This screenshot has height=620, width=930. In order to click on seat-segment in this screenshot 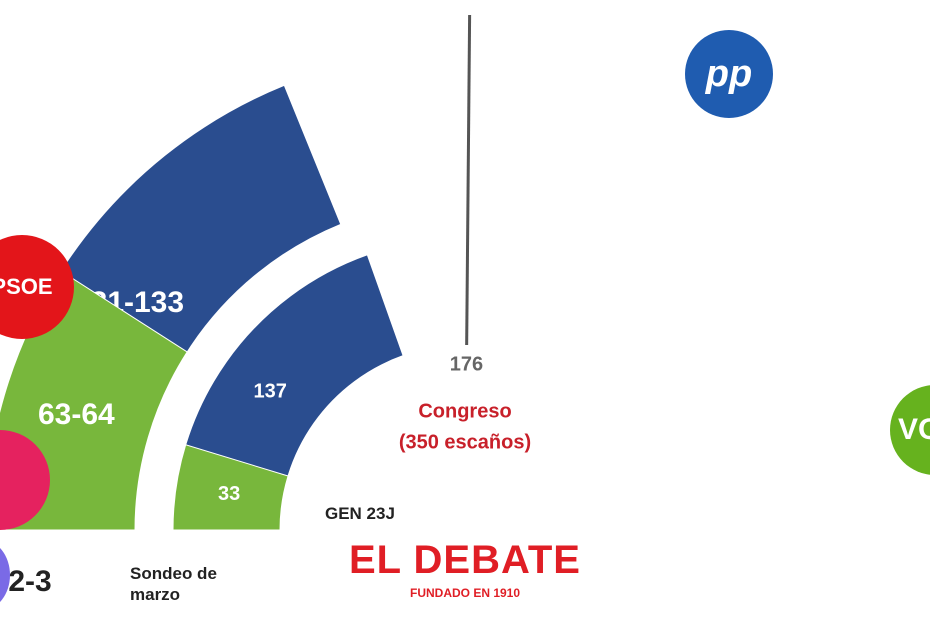, I will do `click(230, 487)`.